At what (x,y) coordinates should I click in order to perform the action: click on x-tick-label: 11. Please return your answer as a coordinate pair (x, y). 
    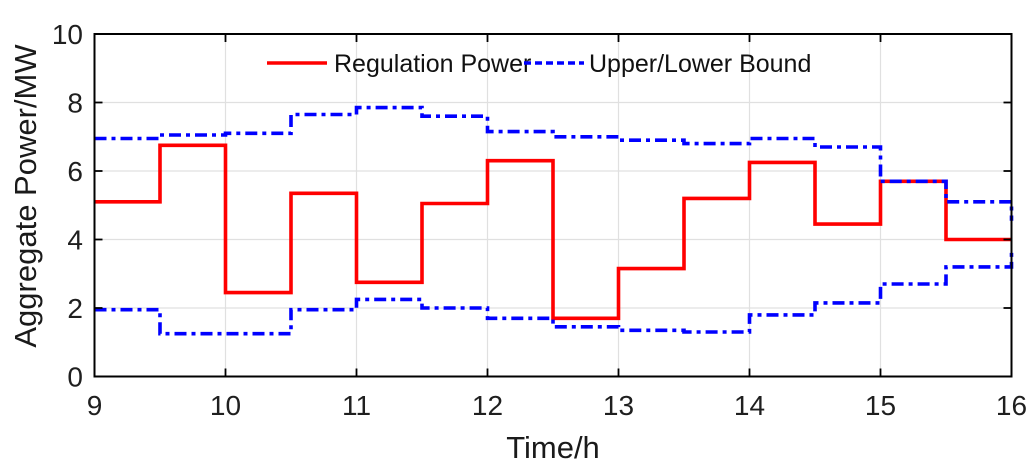
    Looking at the image, I should click on (356, 405).